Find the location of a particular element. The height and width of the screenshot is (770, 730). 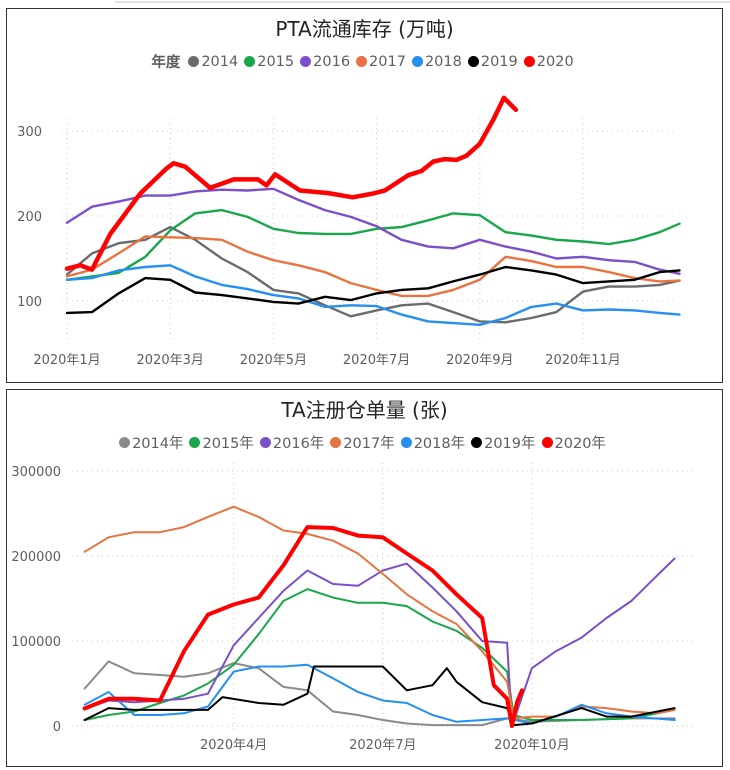

top-divider is located at coordinates (422, 2).